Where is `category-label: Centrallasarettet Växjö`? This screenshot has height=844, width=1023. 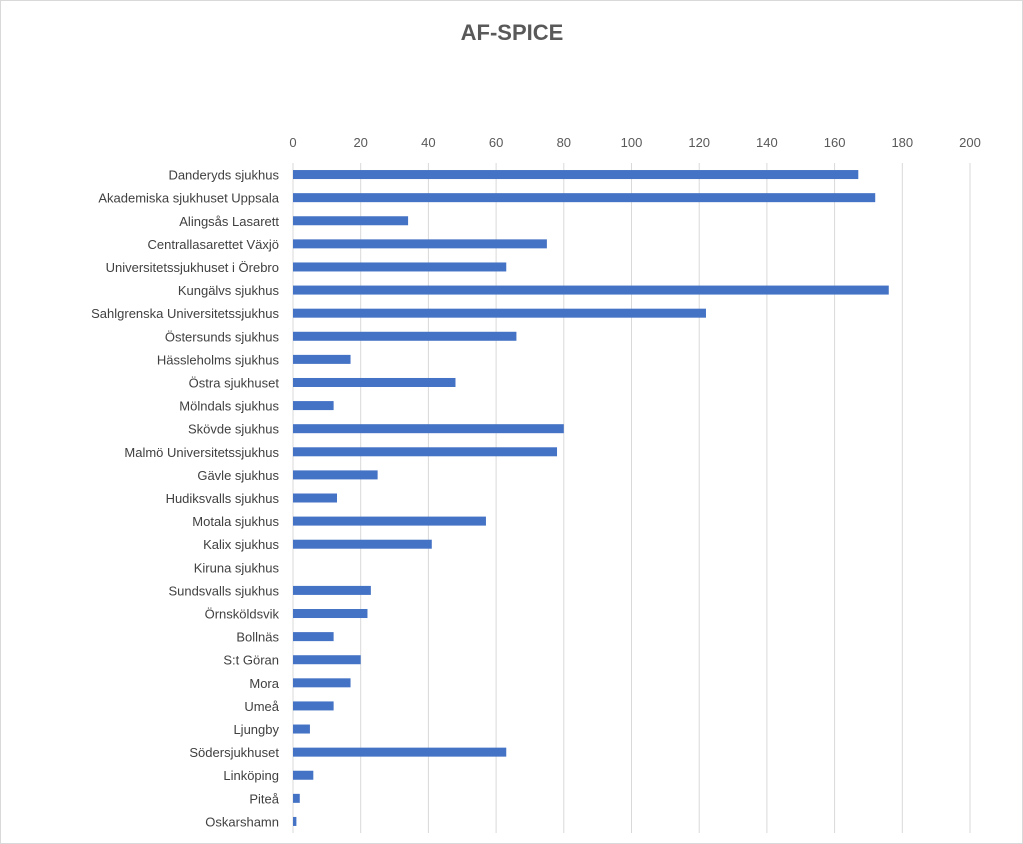
category-label: Centrallasarettet Växjö is located at coordinates (213, 244).